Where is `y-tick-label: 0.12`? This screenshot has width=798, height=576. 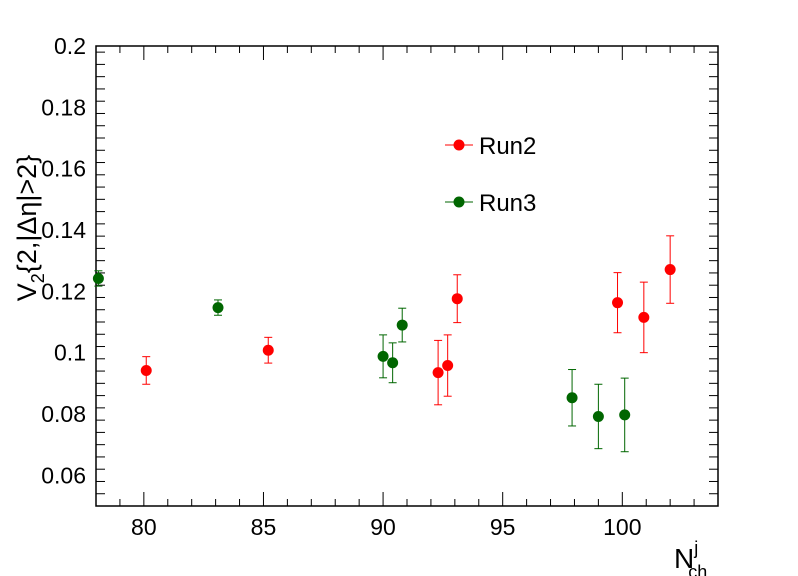 y-tick-label: 0.12 is located at coordinates (63, 291).